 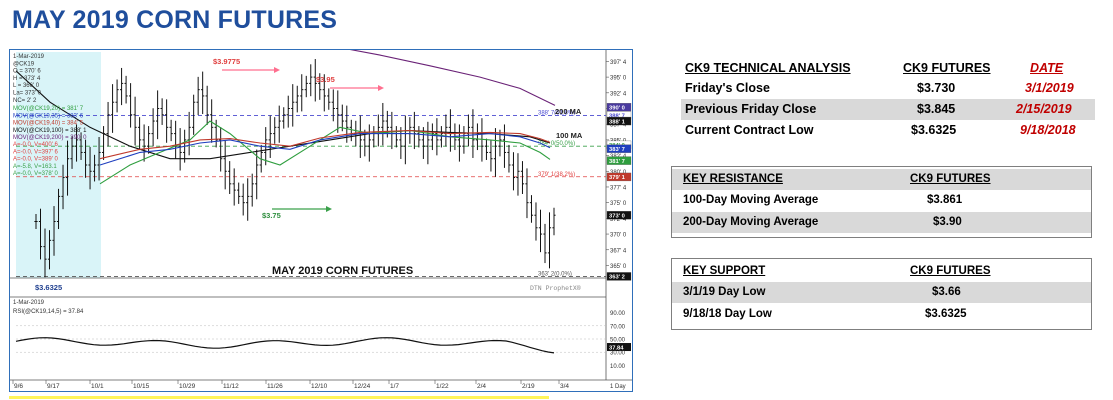 What do you see at coordinates (141, 386) in the screenshot?
I see `x-axis-label: 10/15` at bounding box center [141, 386].